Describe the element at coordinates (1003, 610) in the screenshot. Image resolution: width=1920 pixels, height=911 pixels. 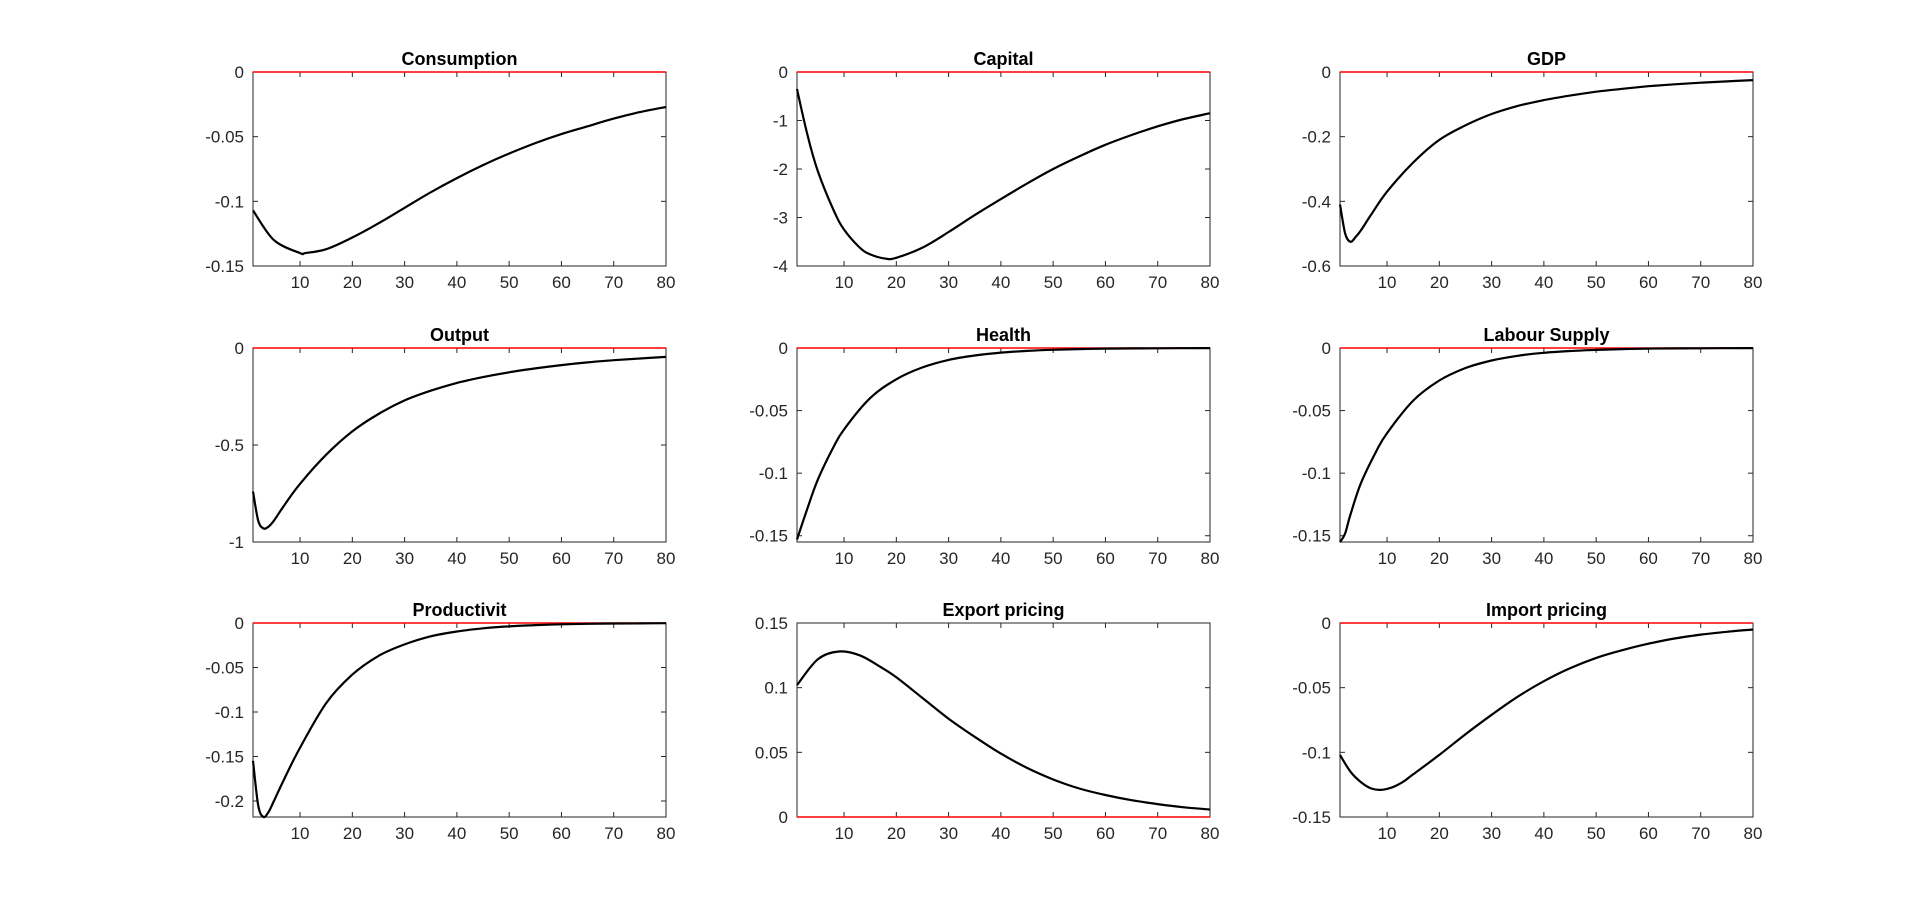
I see `panel-title: Export pricing` at that location.